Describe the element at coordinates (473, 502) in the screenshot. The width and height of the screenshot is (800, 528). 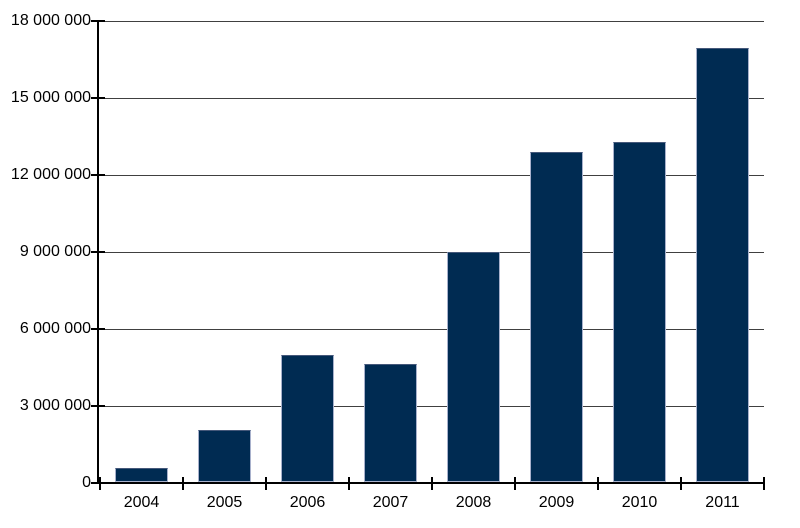
I see `x-axis-category-label: 2008` at that location.